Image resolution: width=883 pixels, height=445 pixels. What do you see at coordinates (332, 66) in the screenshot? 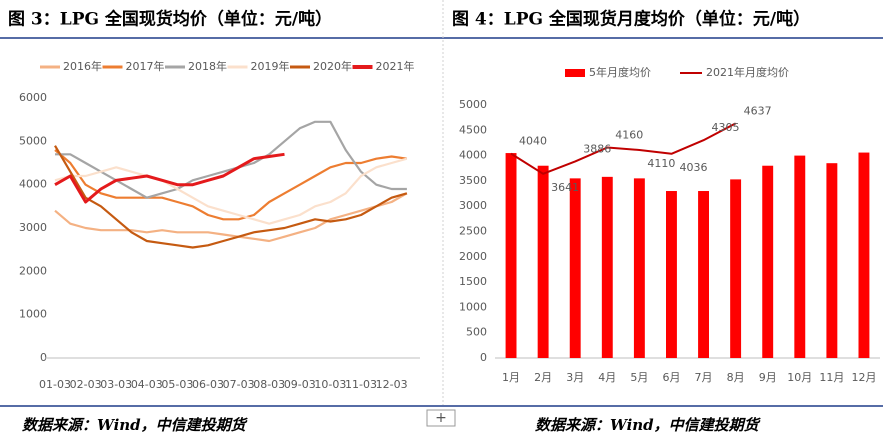
I see `legend-label: 2020年` at bounding box center [332, 66].